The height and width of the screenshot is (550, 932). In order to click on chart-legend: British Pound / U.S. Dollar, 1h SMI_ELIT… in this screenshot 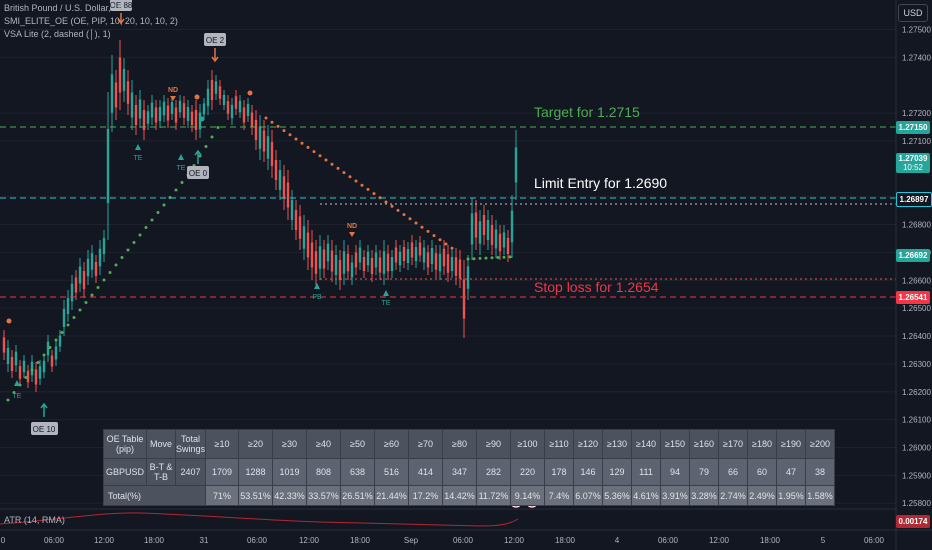, I will do `click(91, 21)`.